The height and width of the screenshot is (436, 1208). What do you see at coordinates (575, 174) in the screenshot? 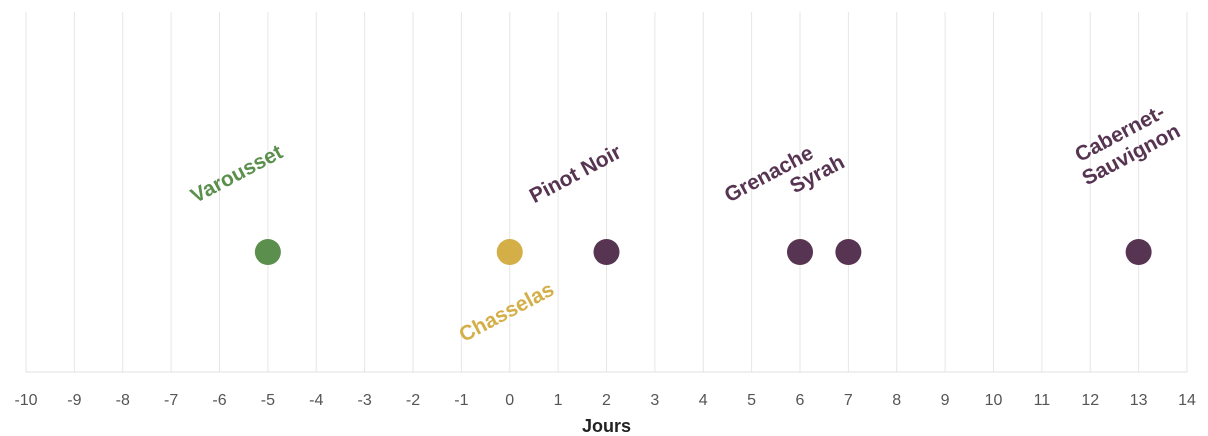
I see `point-label: Pinot Noir` at bounding box center [575, 174].